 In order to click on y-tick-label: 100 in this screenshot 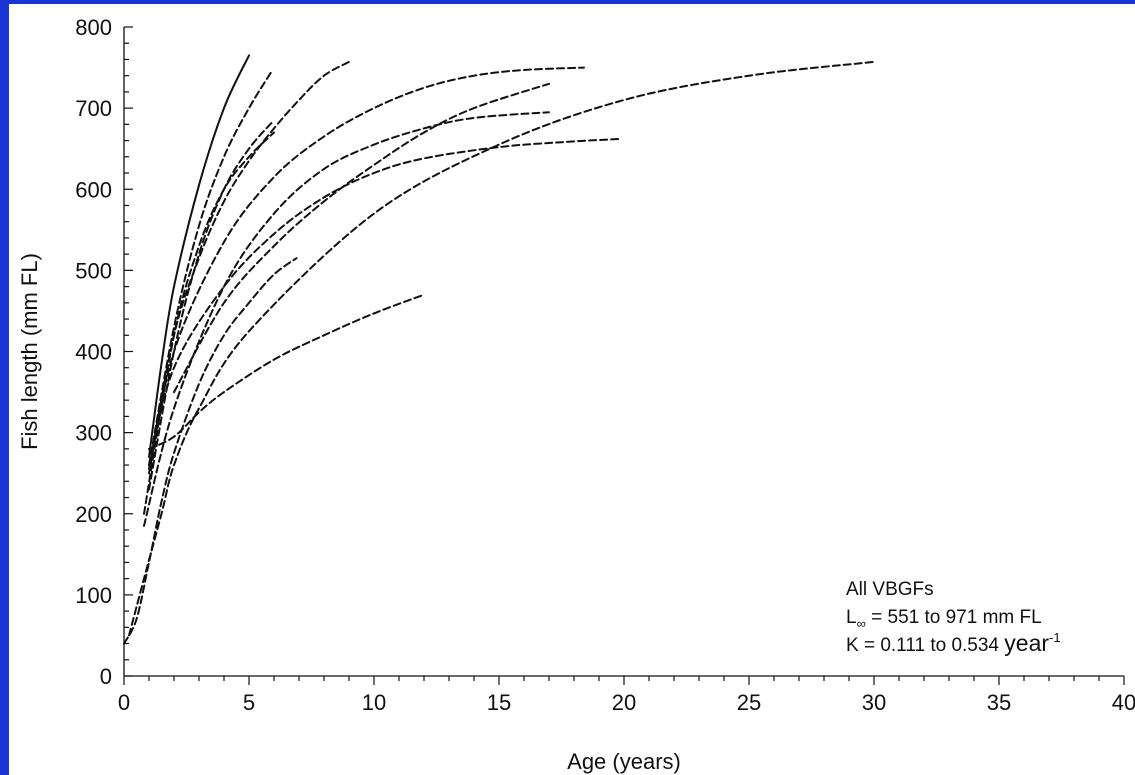, I will do `click(93, 595)`.